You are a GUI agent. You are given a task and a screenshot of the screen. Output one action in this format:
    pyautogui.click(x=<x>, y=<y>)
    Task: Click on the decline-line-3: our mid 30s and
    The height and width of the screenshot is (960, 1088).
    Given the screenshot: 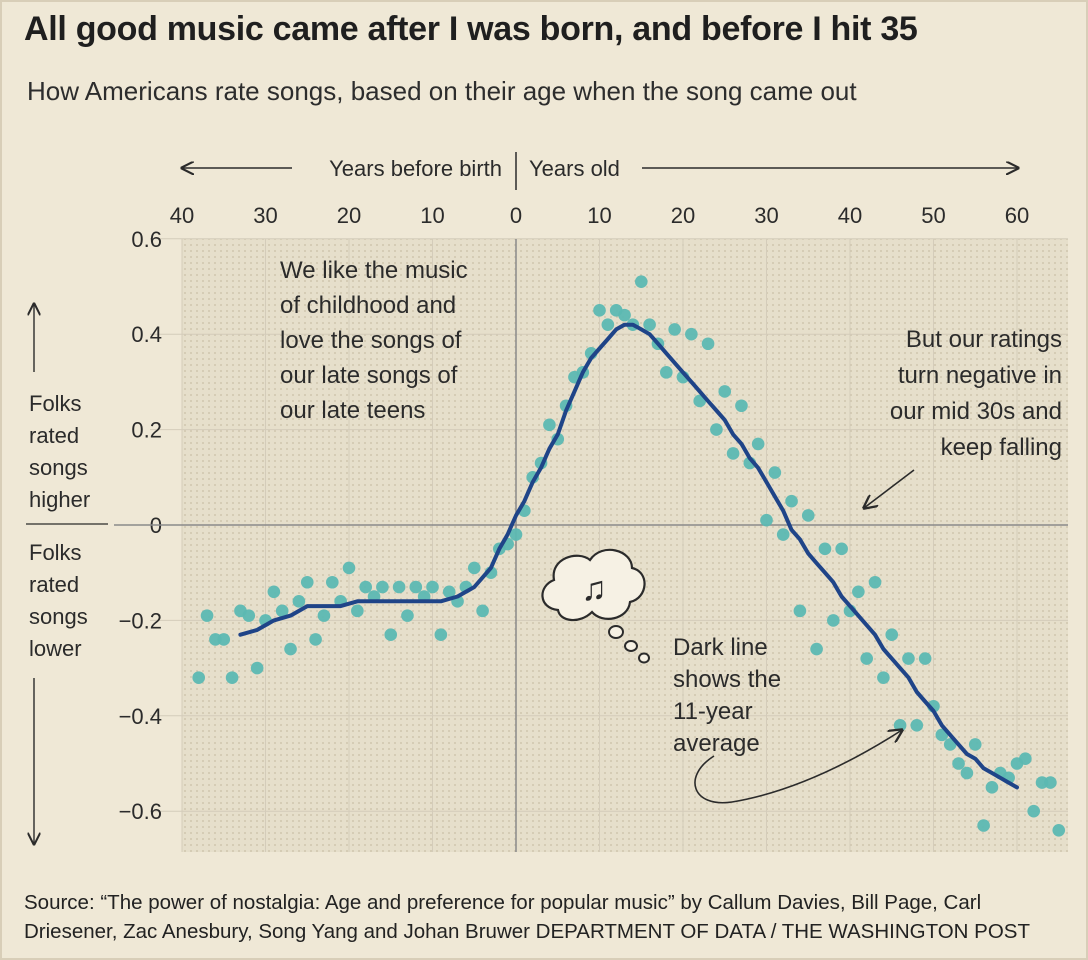 What is the action you would take?
    pyautogui.click(x=976, y=411)
    